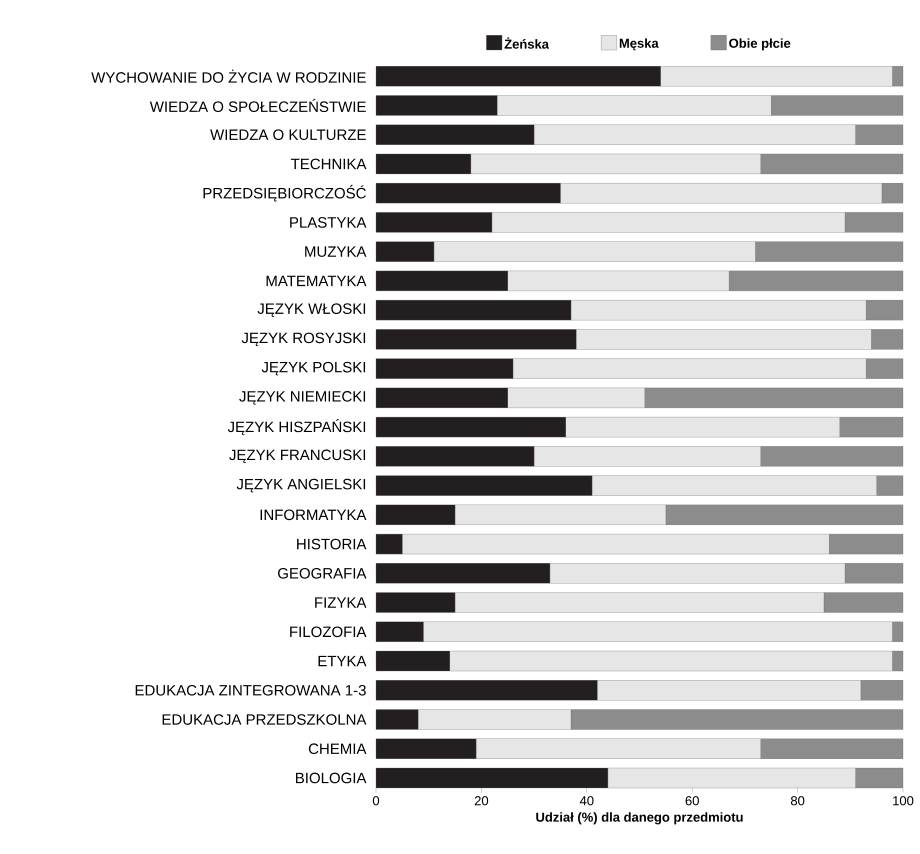 Image resolution: width=920 pixels, height=854 pixels. I want to click on y-tick-label: EDUKACJA ZINTEGROWANA 1-3, so click(251, 690).